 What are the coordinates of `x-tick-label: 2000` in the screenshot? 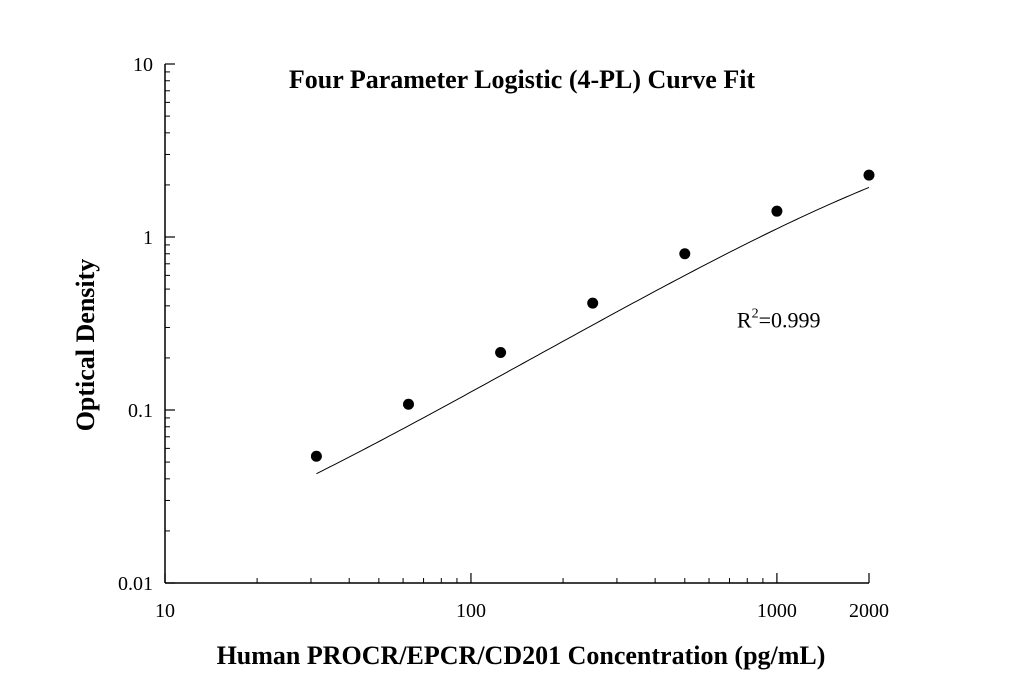 It's located at (869, 611).